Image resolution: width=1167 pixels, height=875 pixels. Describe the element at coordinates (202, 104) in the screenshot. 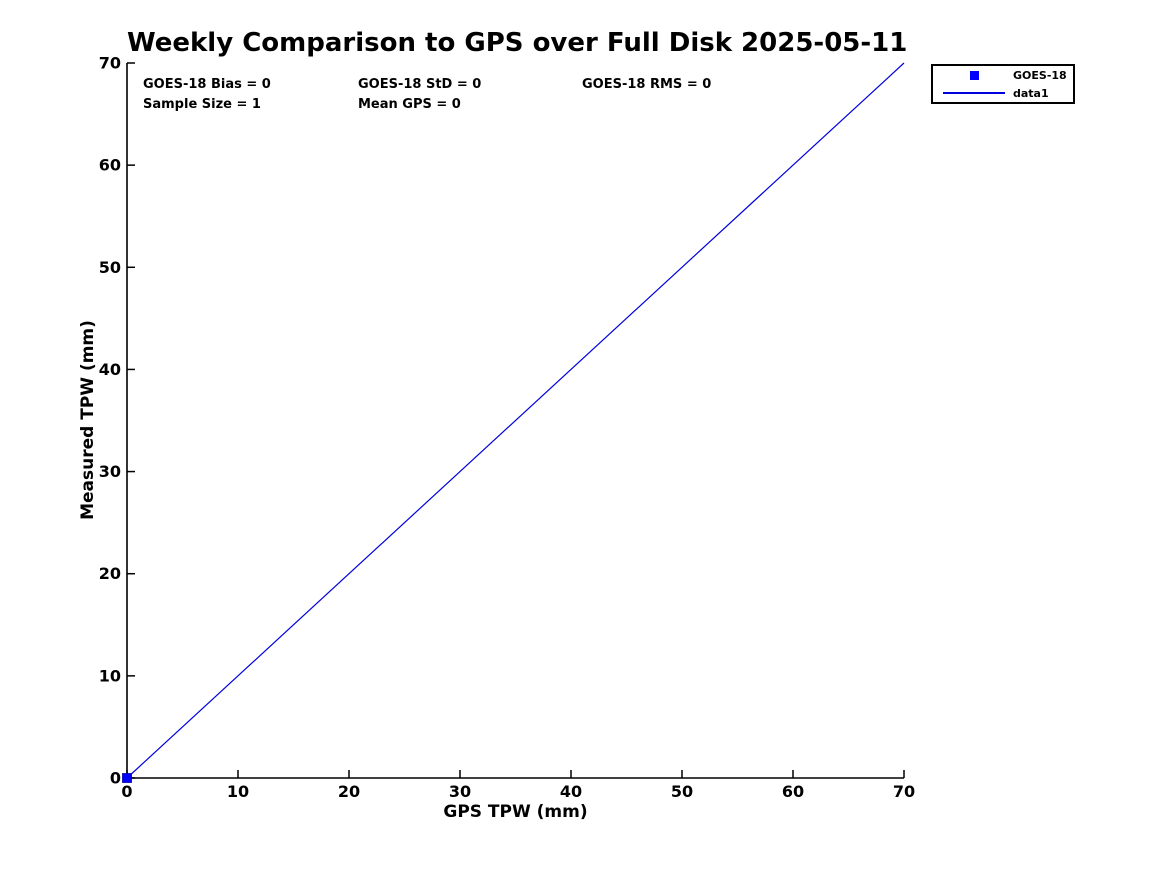

I see `annotation-sample-size: Sample Size = 1` at that location.